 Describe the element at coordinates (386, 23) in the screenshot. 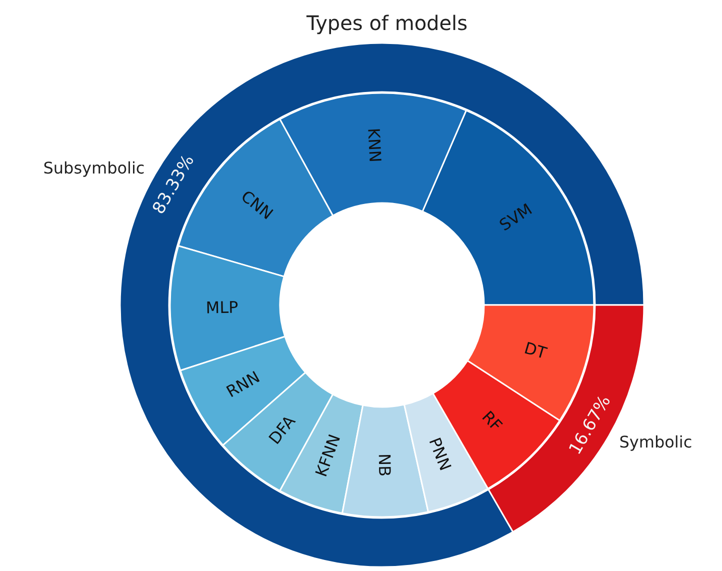

I see `chart-title: Types of models` at that location.